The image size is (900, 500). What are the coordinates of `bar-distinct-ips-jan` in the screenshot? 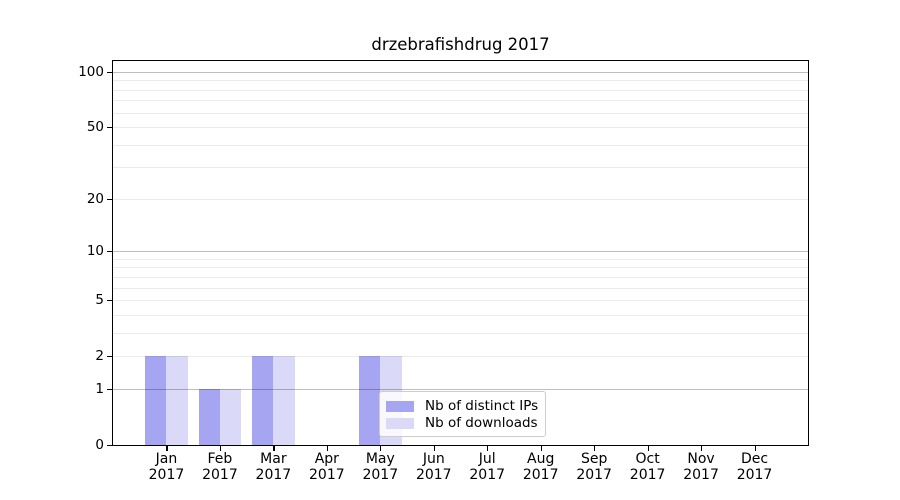 It's located at (156, 400).